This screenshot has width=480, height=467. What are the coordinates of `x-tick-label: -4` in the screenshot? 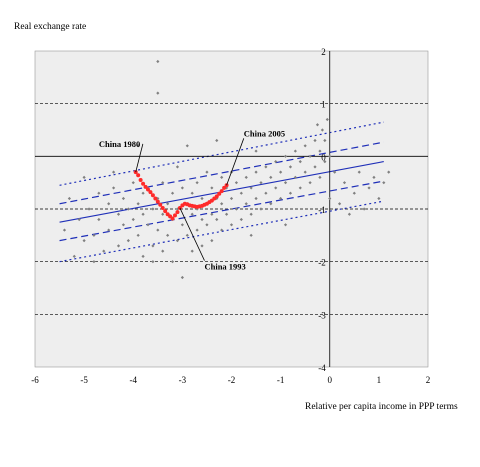 It's located at (134, 380).